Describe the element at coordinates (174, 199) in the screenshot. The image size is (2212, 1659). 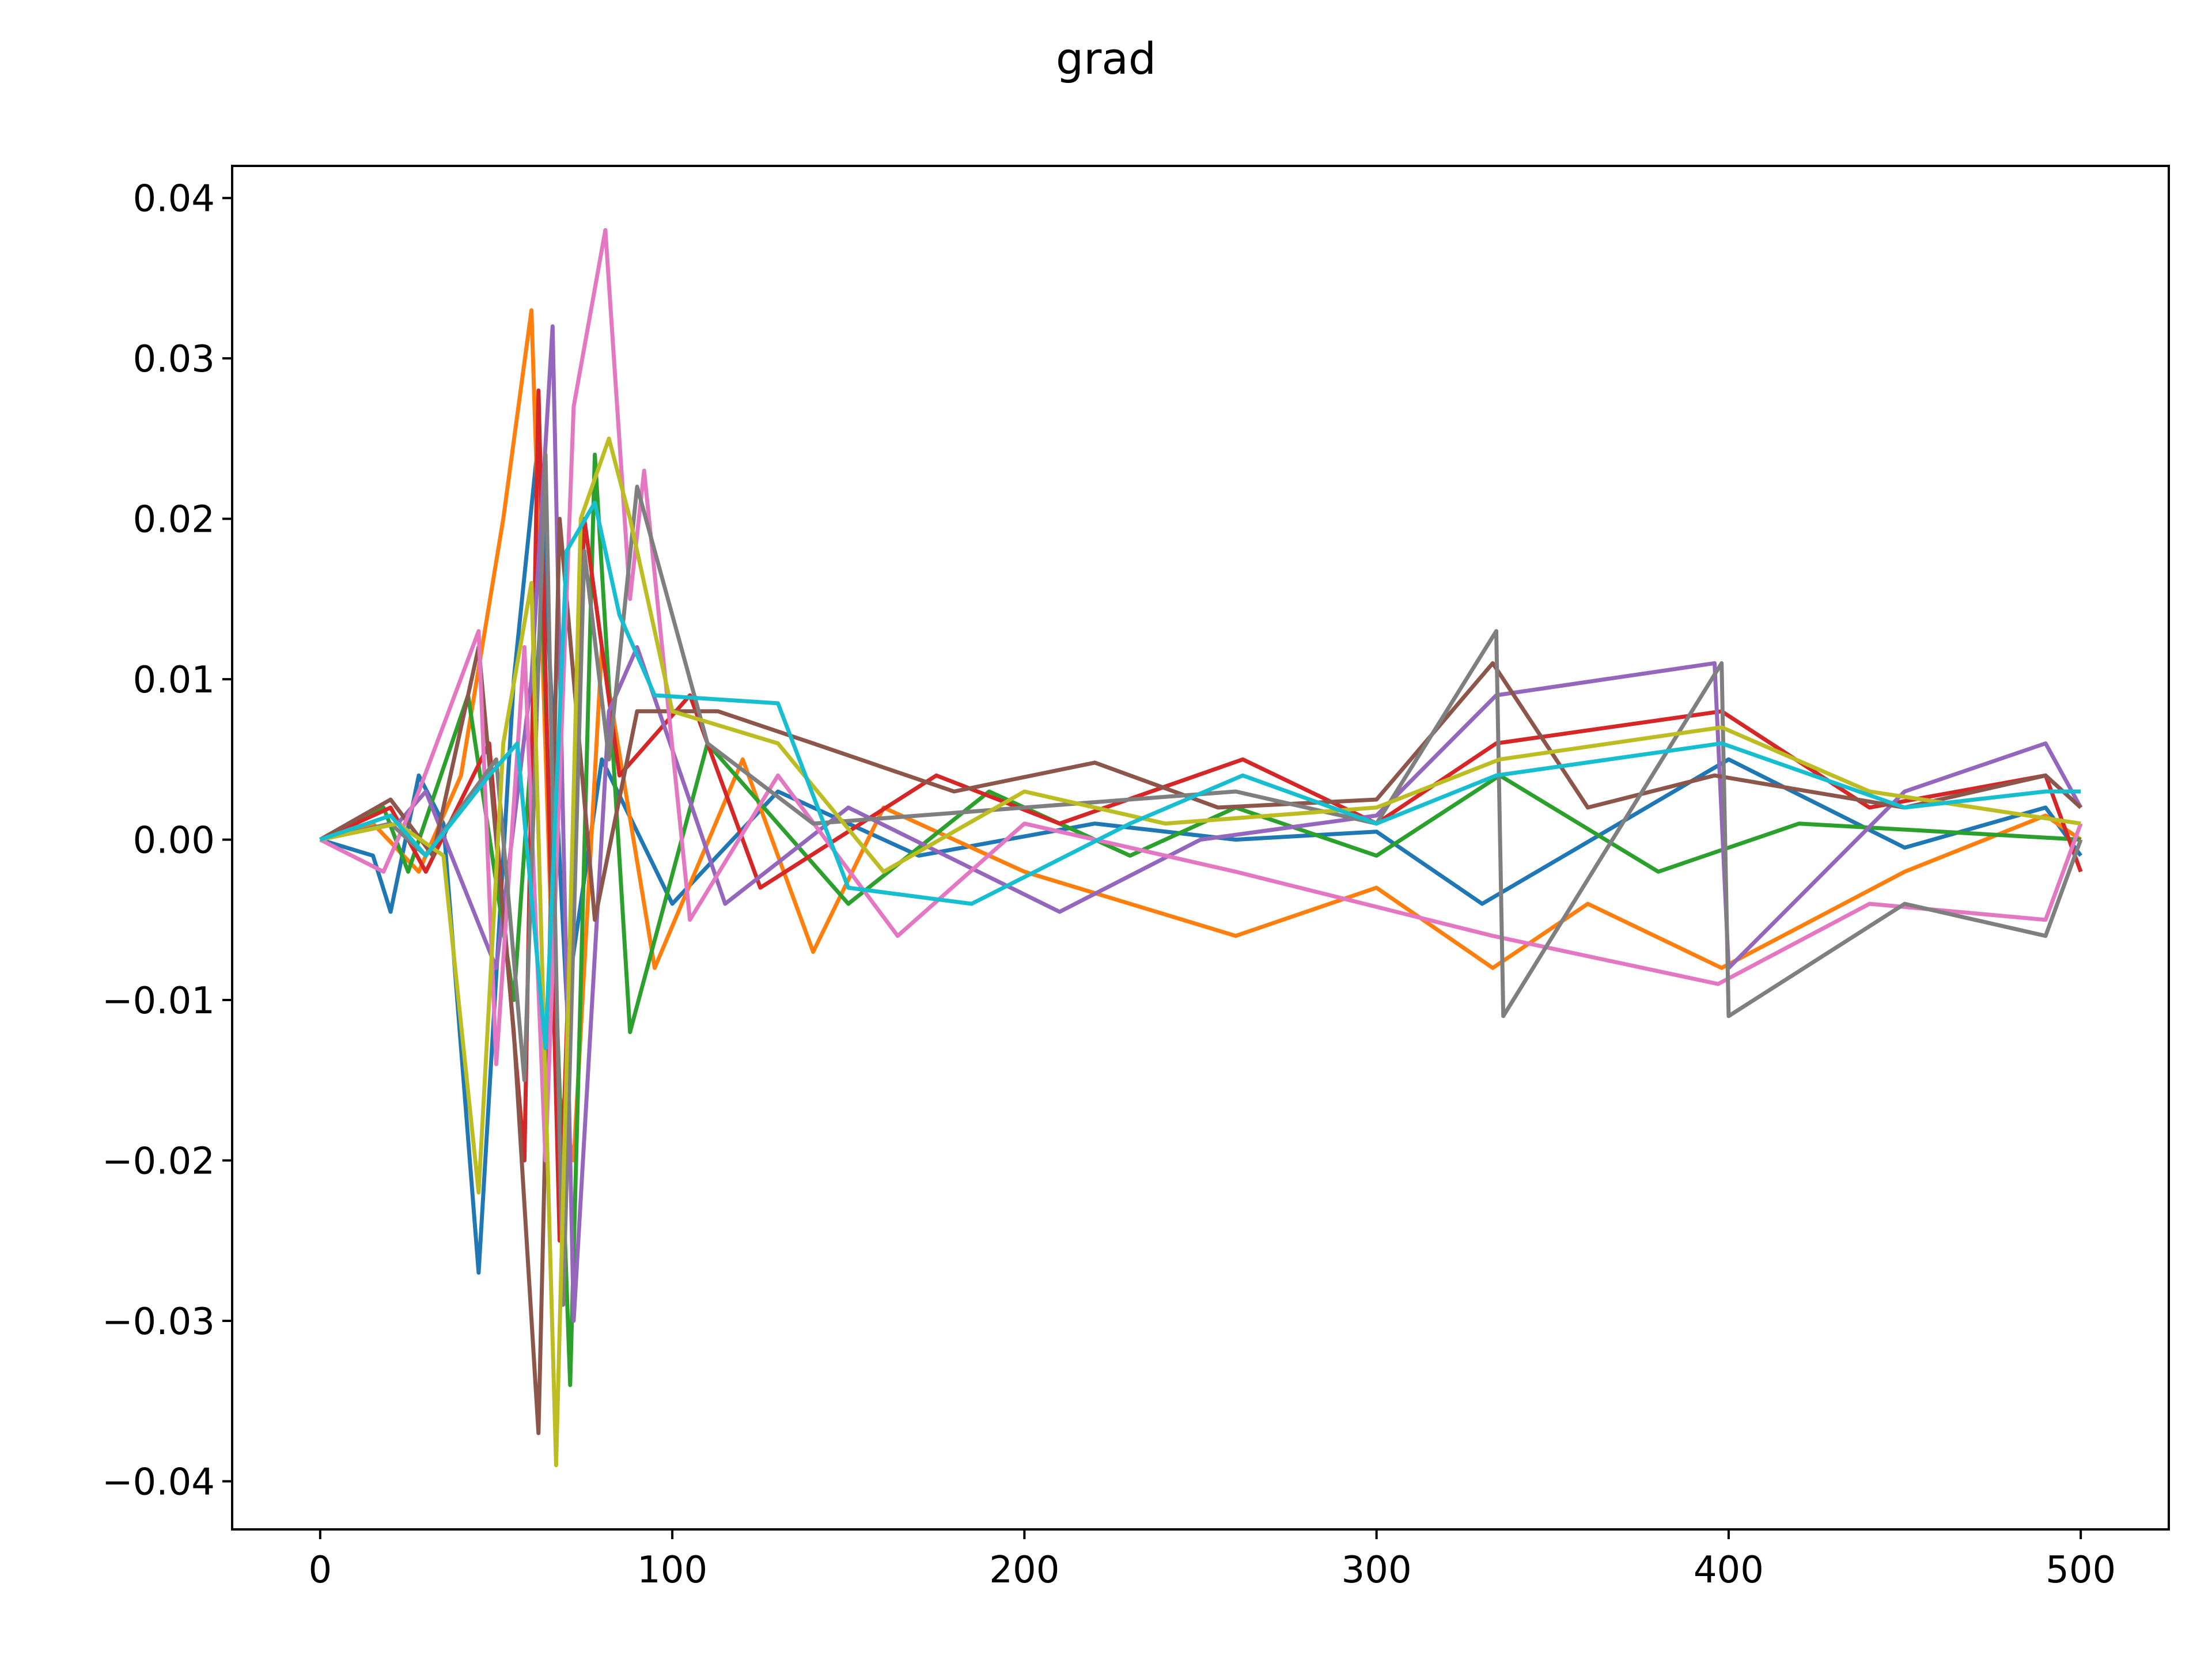
I see `y-tick-label: 0.04` at that location.